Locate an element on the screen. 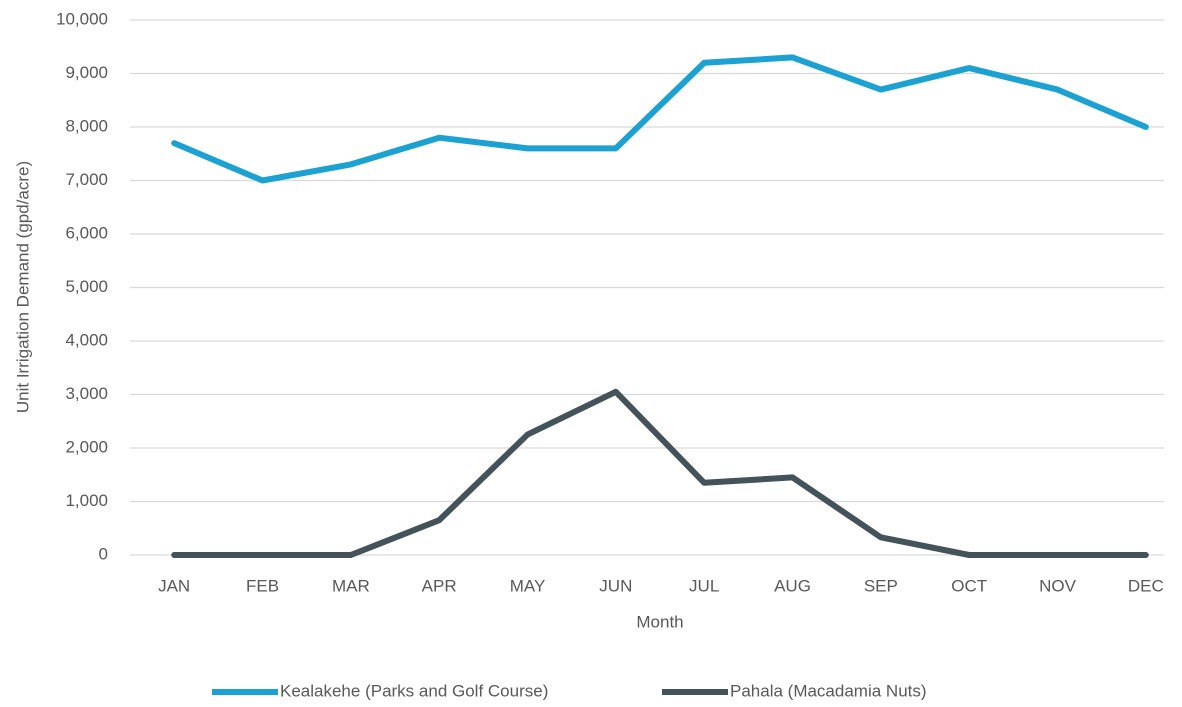  y-axis-title: Unit Irrigation Demand (gpd/acre) is located at coordinates (22, 287).